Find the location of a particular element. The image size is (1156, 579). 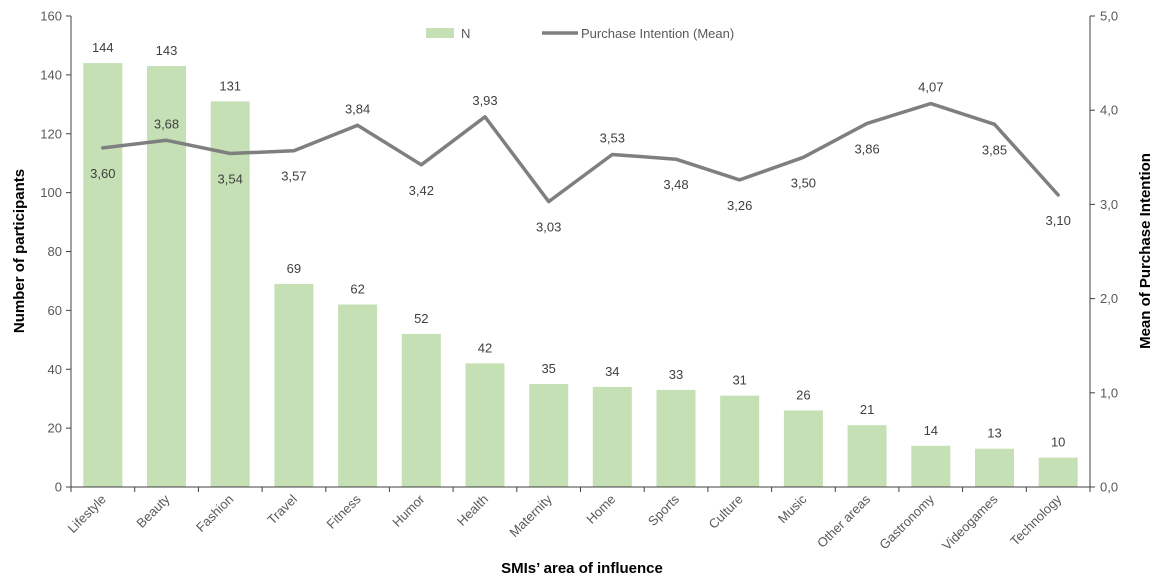

bar-value-label-1: 143 is located at coordinates (167, 50).